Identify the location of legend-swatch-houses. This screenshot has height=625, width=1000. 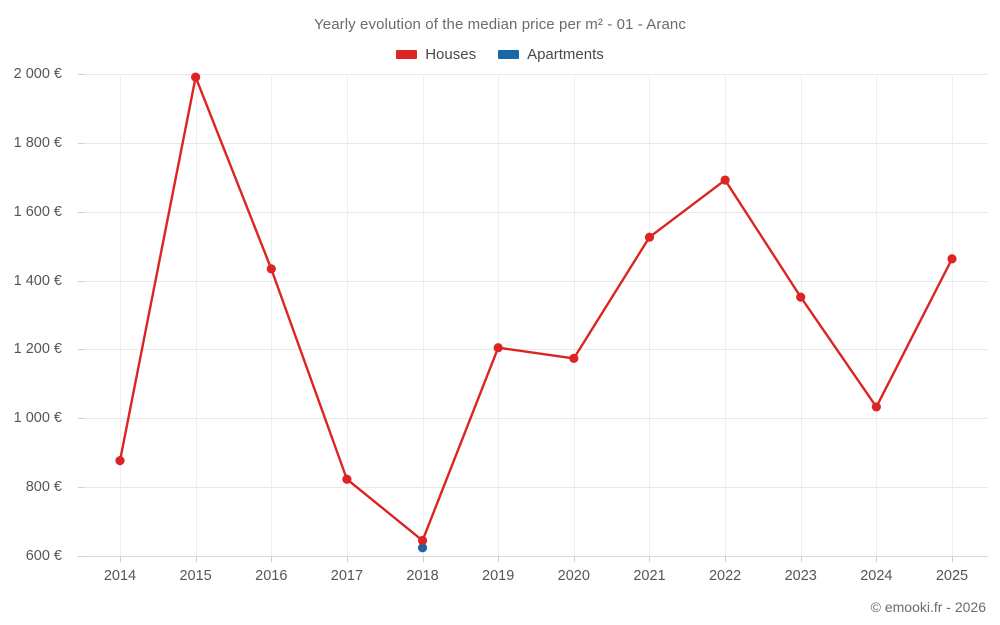
(407, 54).